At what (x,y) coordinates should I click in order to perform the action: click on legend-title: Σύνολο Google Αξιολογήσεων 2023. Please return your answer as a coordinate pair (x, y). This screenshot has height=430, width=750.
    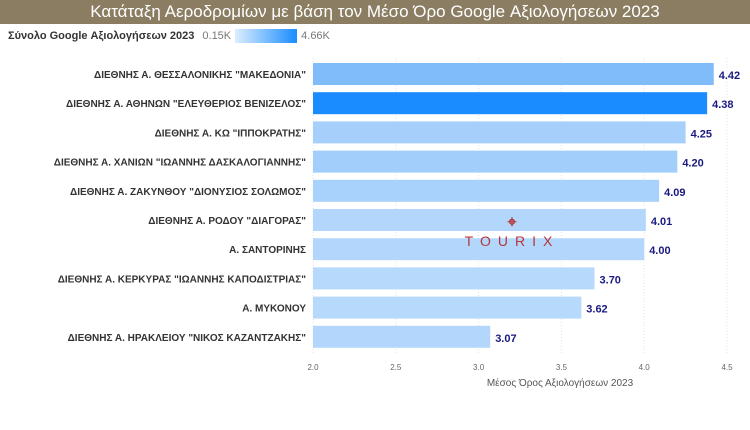
    Looking at the image, I should click on (101, 36).